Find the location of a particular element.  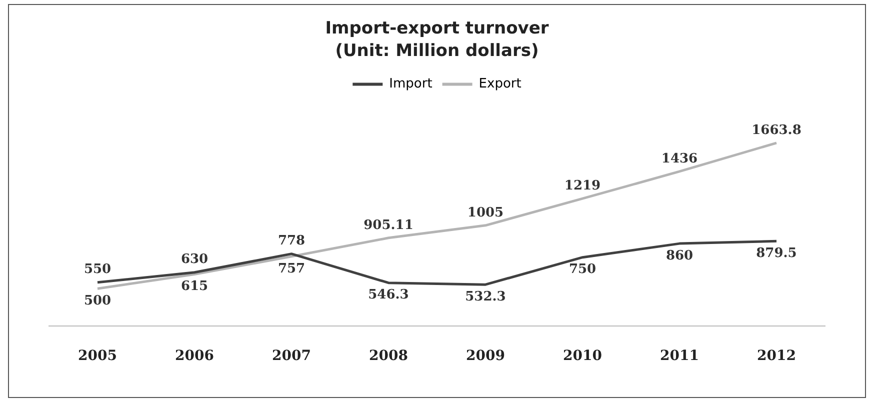

data-label: 778 is located at coordinates (292, 241).